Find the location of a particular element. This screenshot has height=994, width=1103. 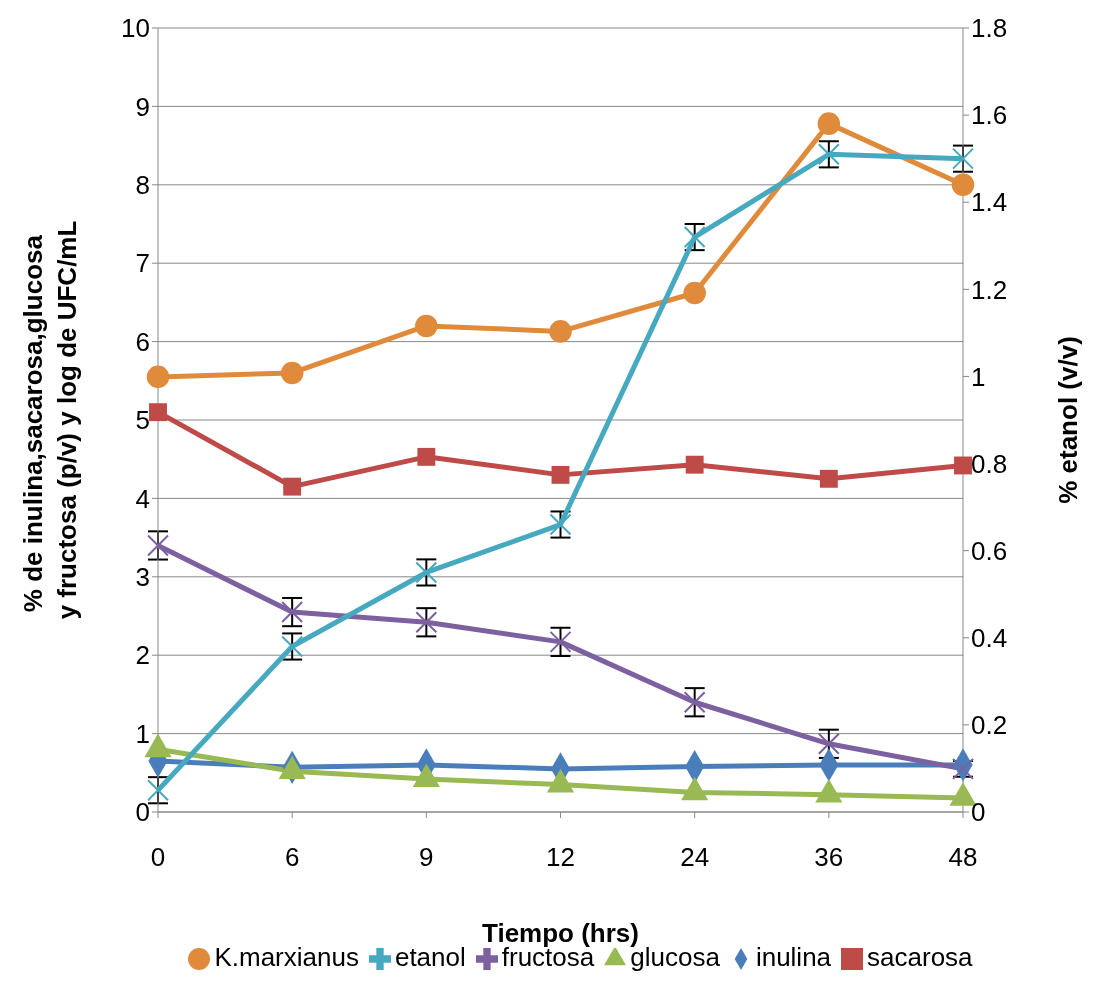

y-tick-label: 6 is located at coordinates (142, 341).